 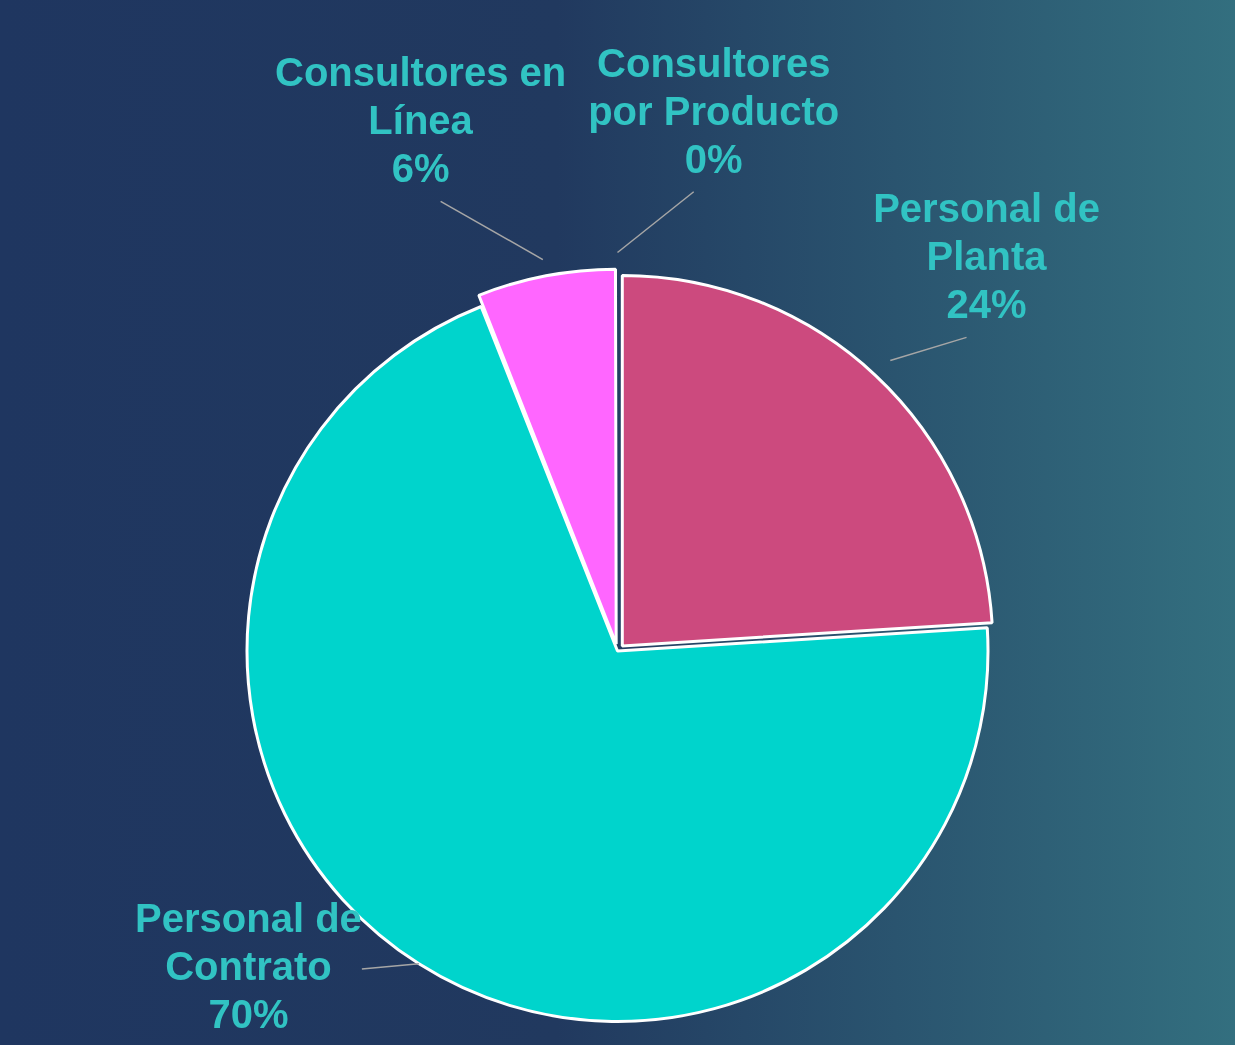 I want to click on slice-label: Personal de Contrato, so click(x=248, y=942).